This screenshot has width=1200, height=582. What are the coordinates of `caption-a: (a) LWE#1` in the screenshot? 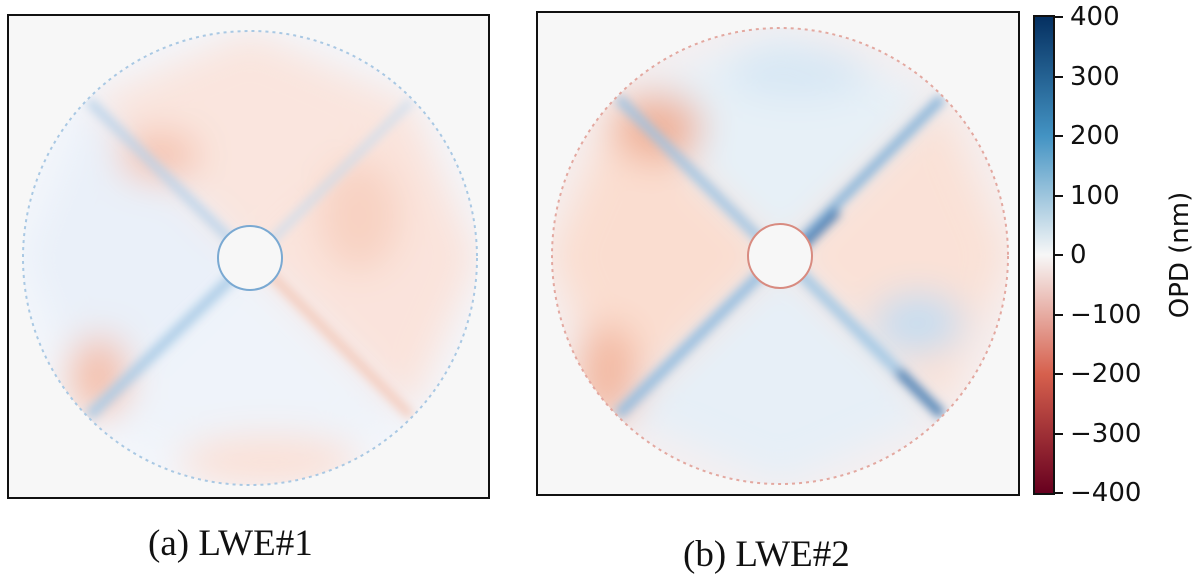 It's located at (230, 543).